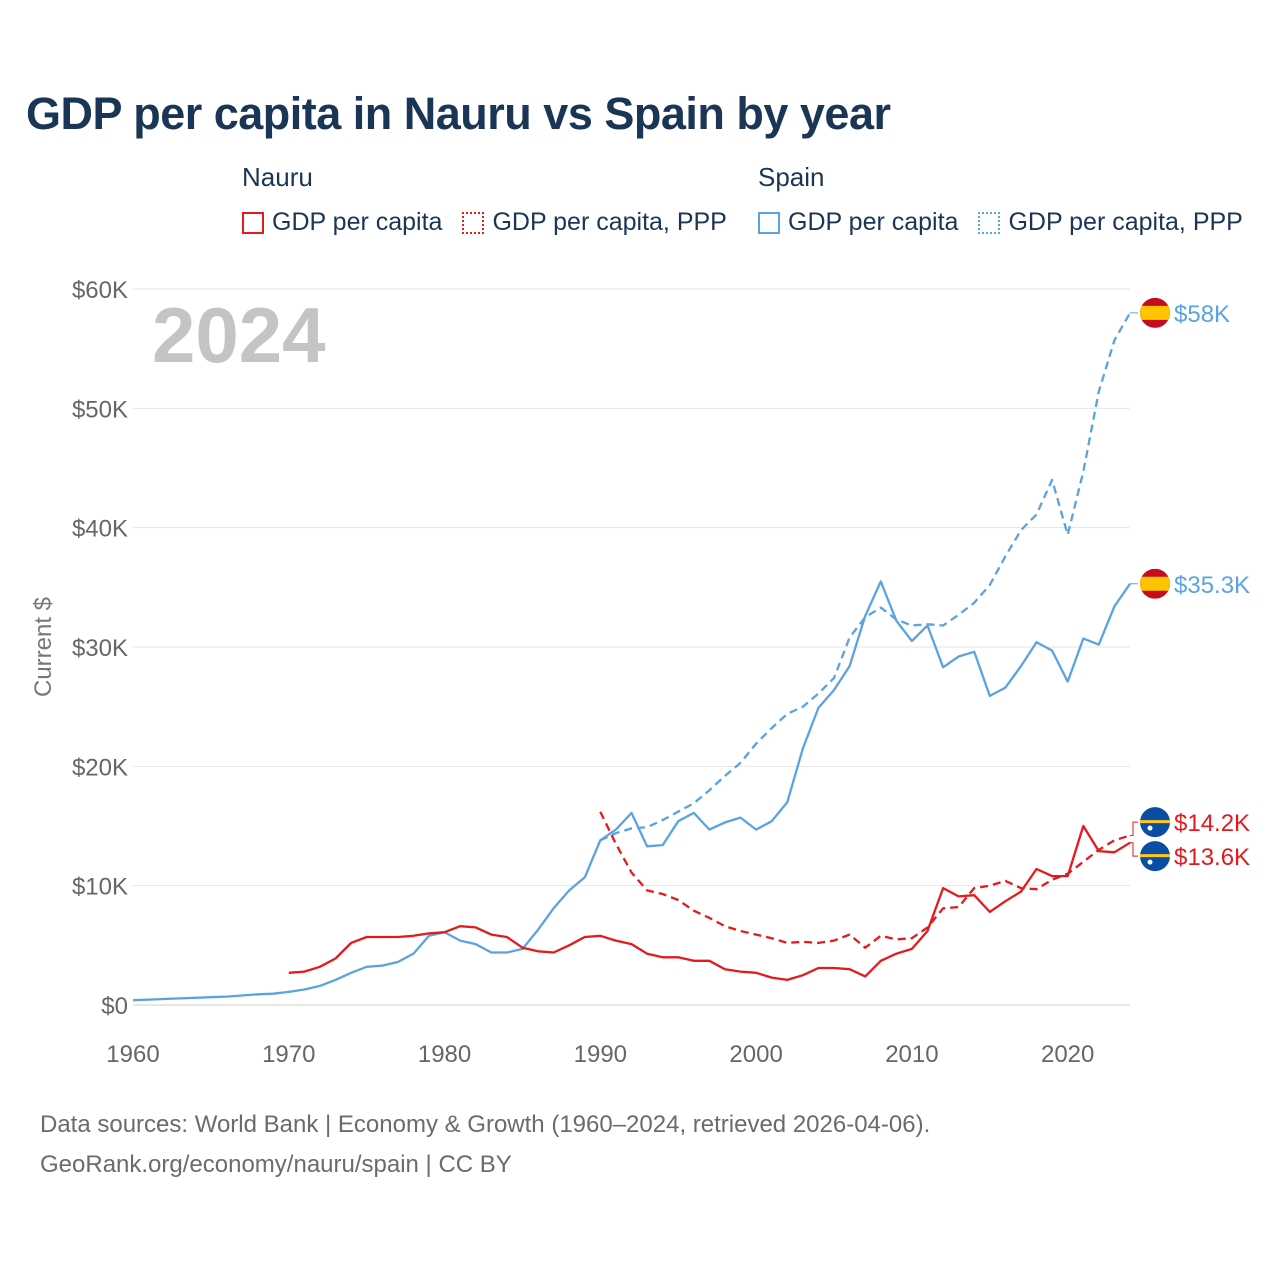  What do you see at coordinates (114, 1006) in the screenshot?
I see `y-tick-label: $0` at bounding box center [114, 1006].